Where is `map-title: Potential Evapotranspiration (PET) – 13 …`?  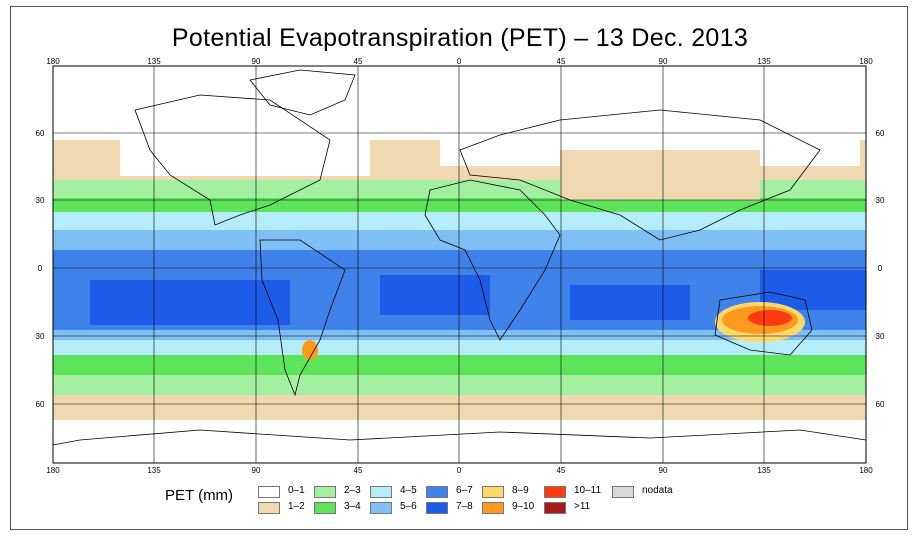
map-title: Potential Evapotranspiration (PET) – 13 … is located at coordinates (460, 38).